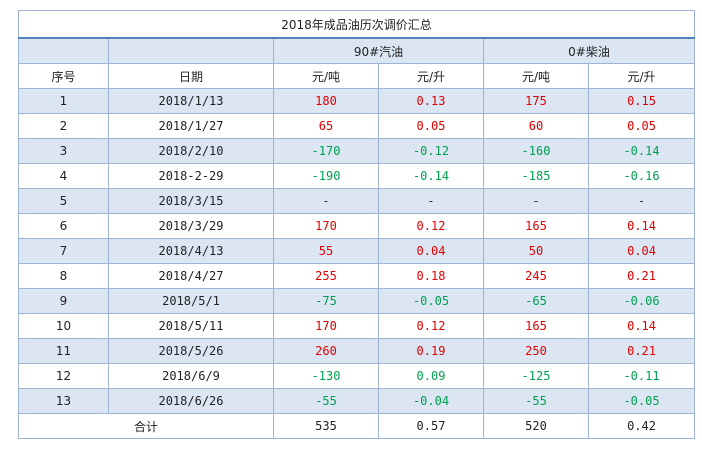 This screenshot has width=702, height=471. Describe the element at coordinates (431, 201) in the screenshot. I see `cell-gasoline-per-liter: -` at that location.